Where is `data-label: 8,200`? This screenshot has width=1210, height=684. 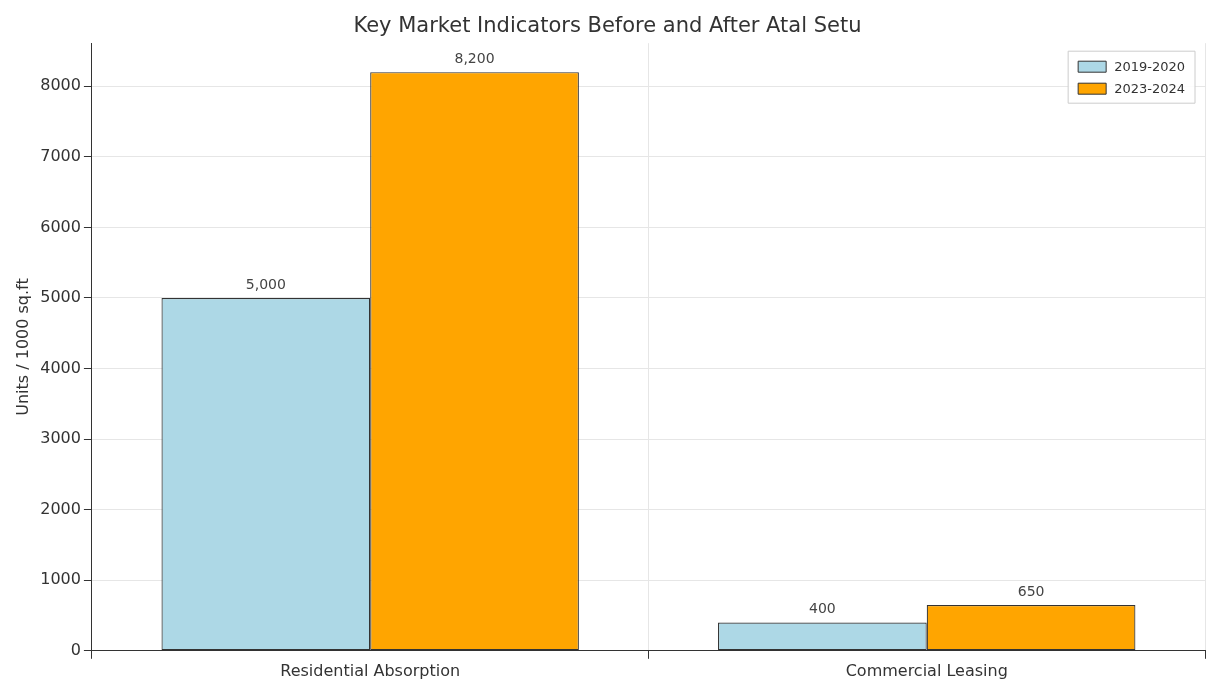
data-label: 8,200 is located at coordinates (474, 57).